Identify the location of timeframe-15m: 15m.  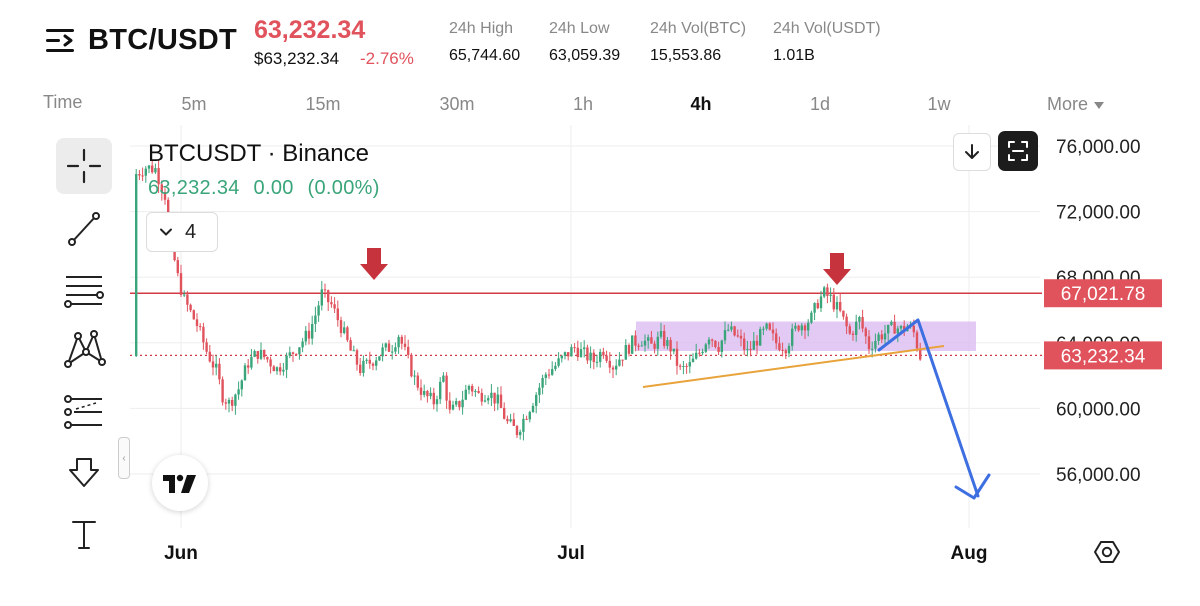
(323, 104).